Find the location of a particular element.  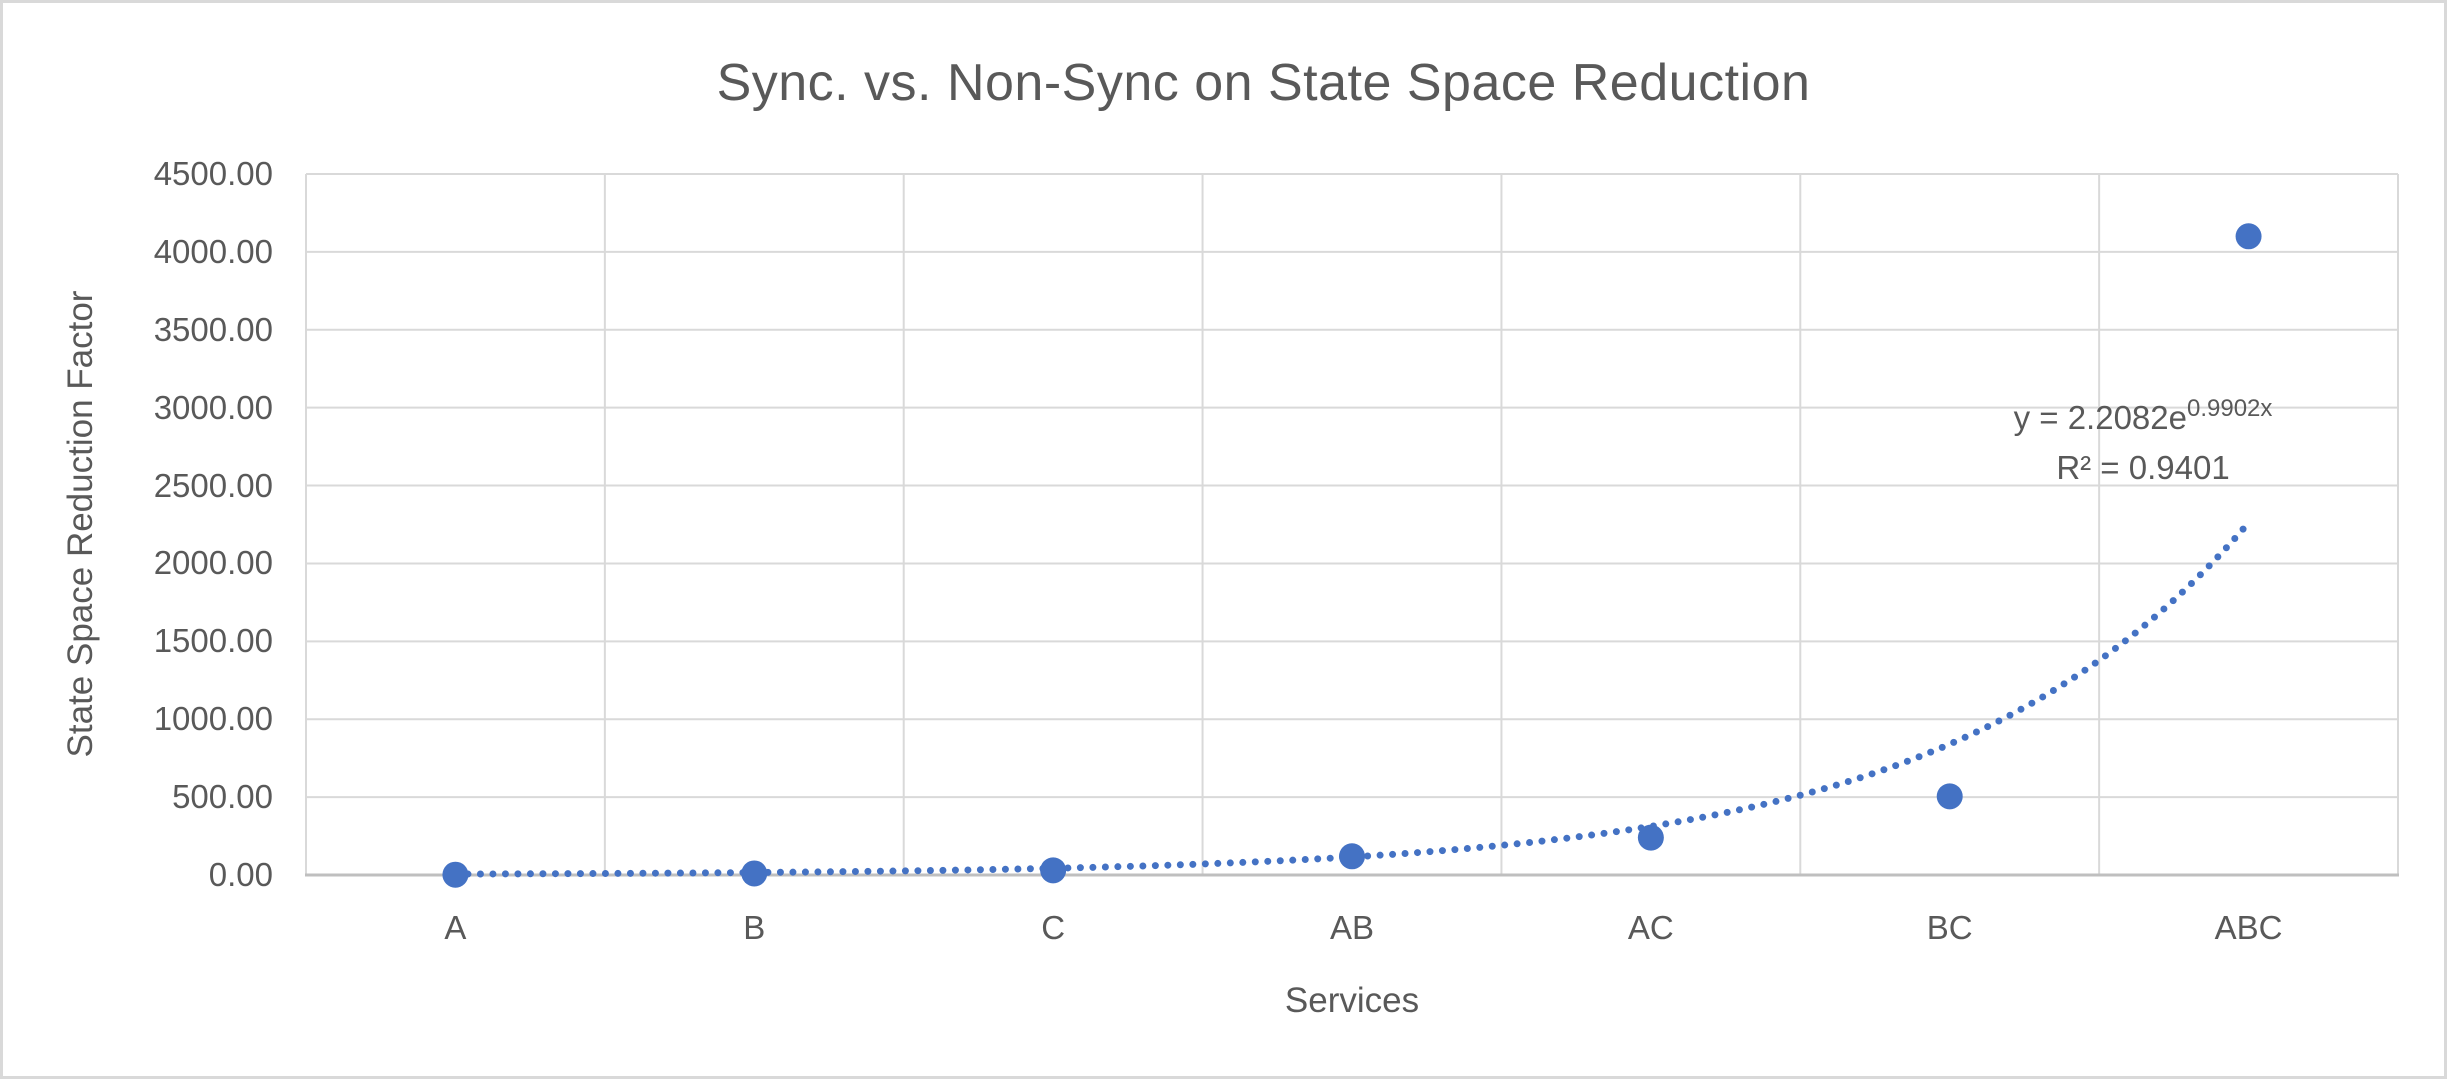

x-axis-tick-label: B is located at coordinates (754, 927).